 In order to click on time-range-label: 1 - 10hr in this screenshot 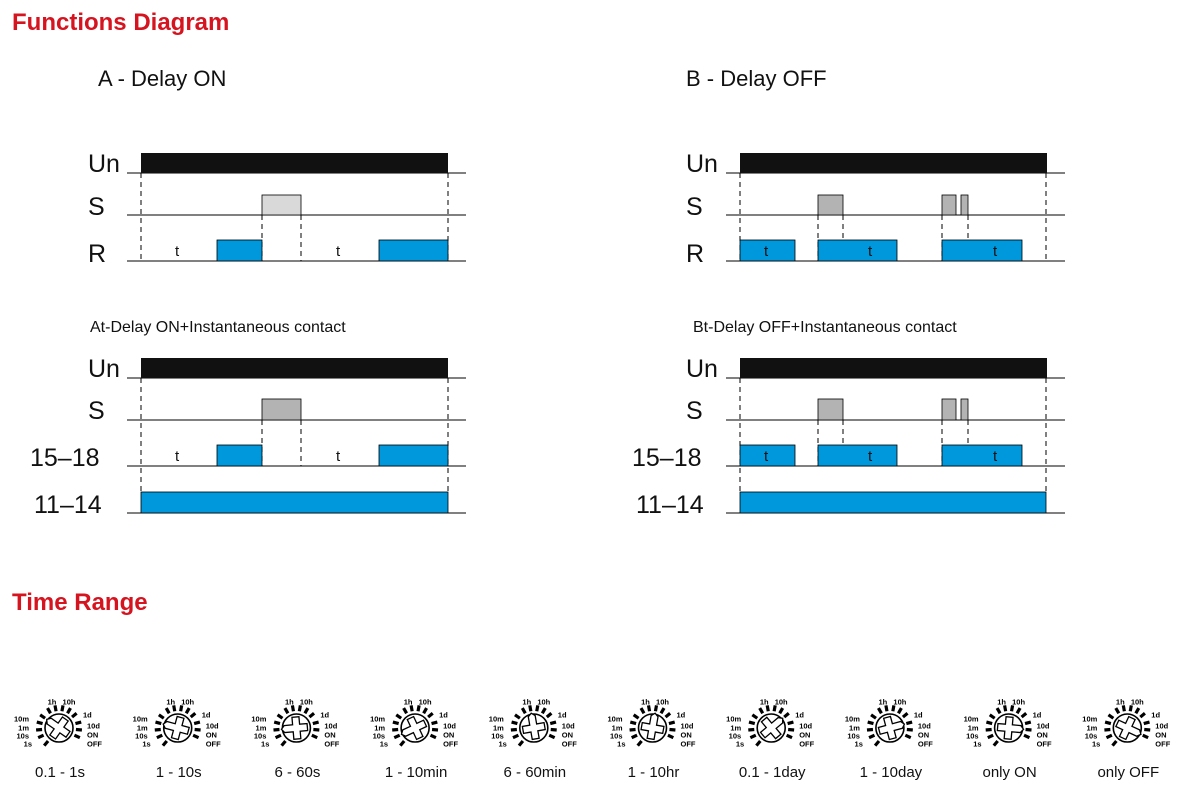, I will do `click(654, 772)`.